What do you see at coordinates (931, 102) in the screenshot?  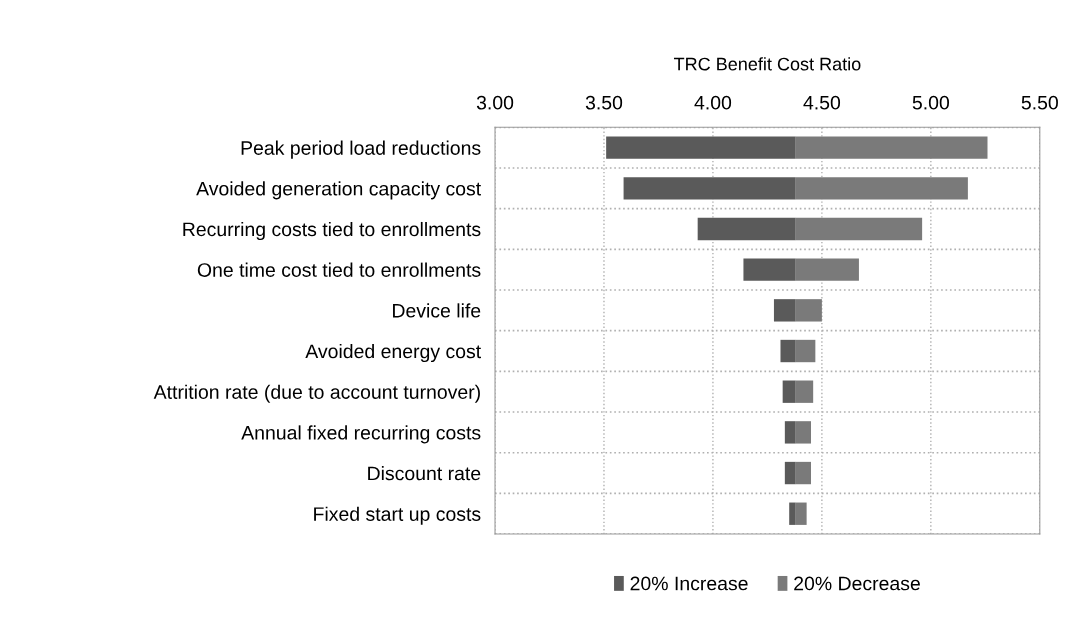 I see `x-tick-label: 5.00` at bounding box center [931, 102].